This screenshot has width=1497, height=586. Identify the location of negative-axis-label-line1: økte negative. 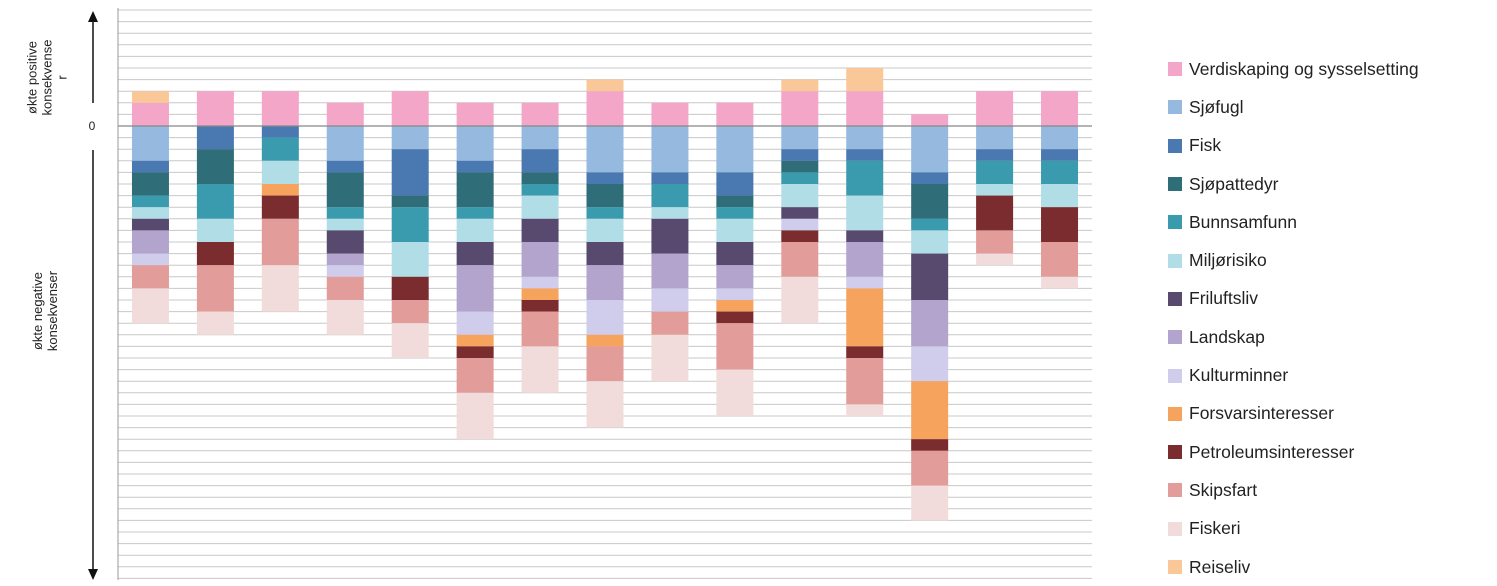
(37, 311).